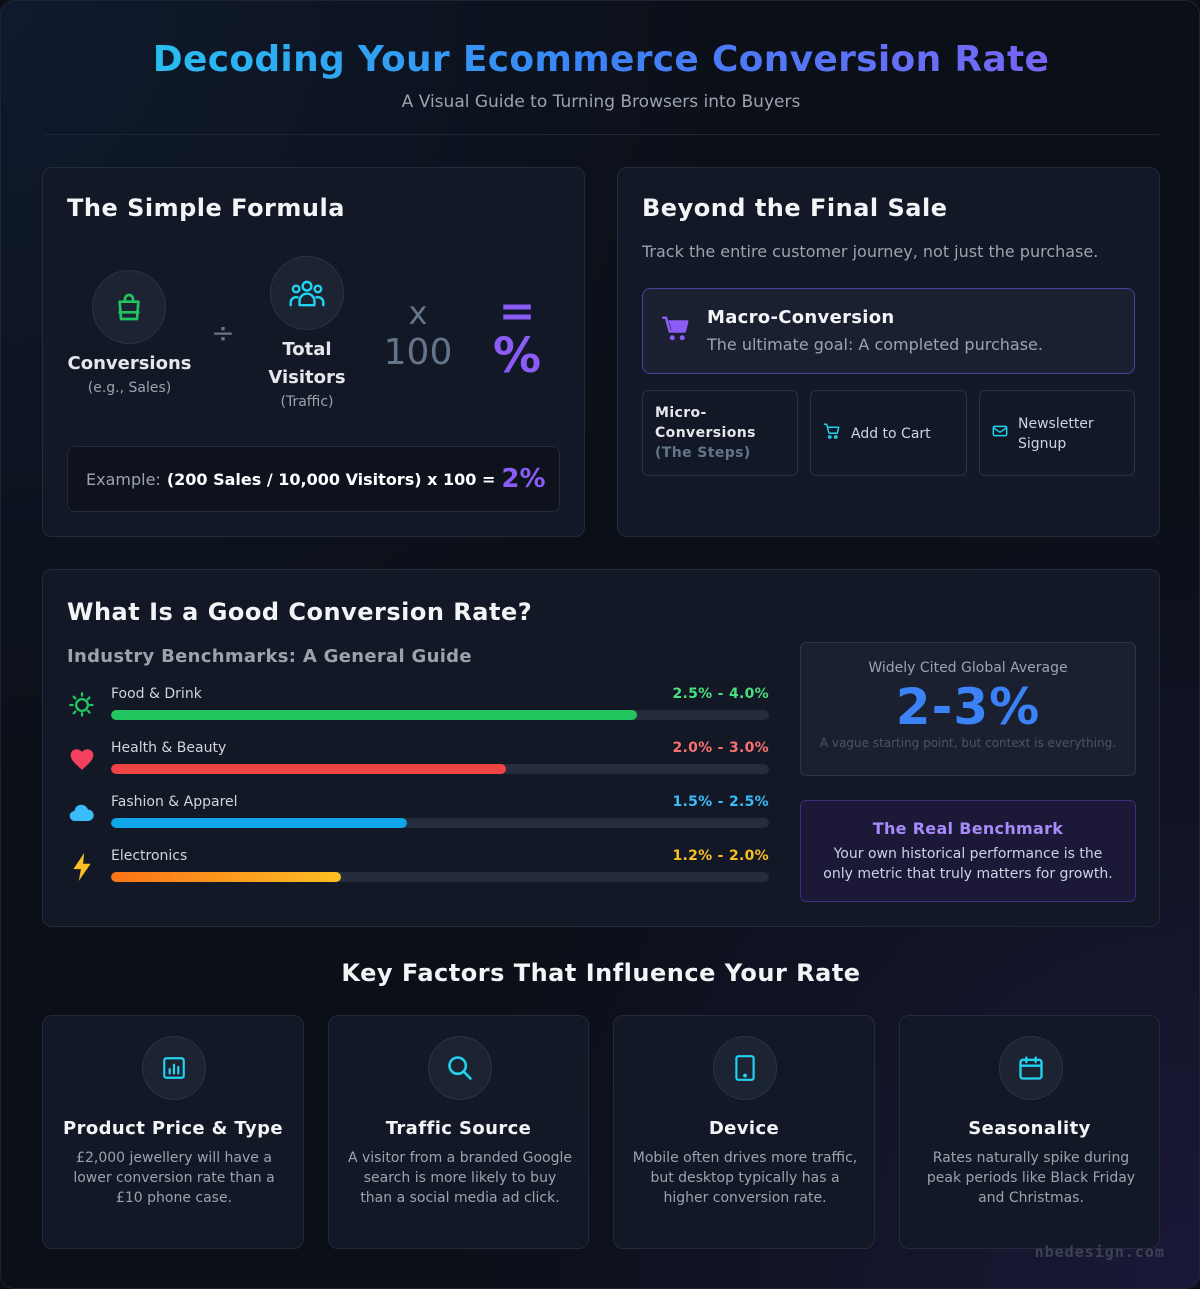 Image resolution: width=1200 pixels, height=1289 pixels. Describe the element at coordinates (307, 377) in the screenshot. I see `visitors-label-line2: Visitors` at that location.